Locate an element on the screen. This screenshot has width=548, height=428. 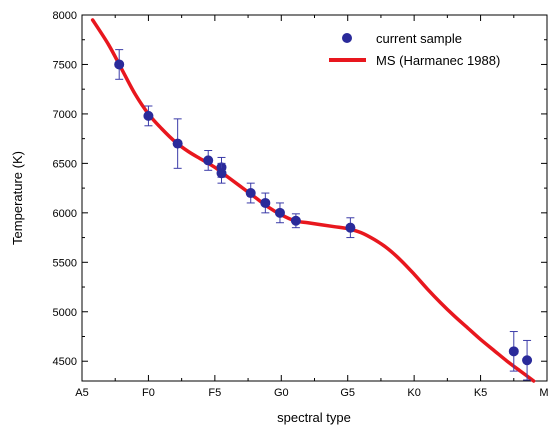
y-tick-label: 7000 is located at coordinates (65, 115).